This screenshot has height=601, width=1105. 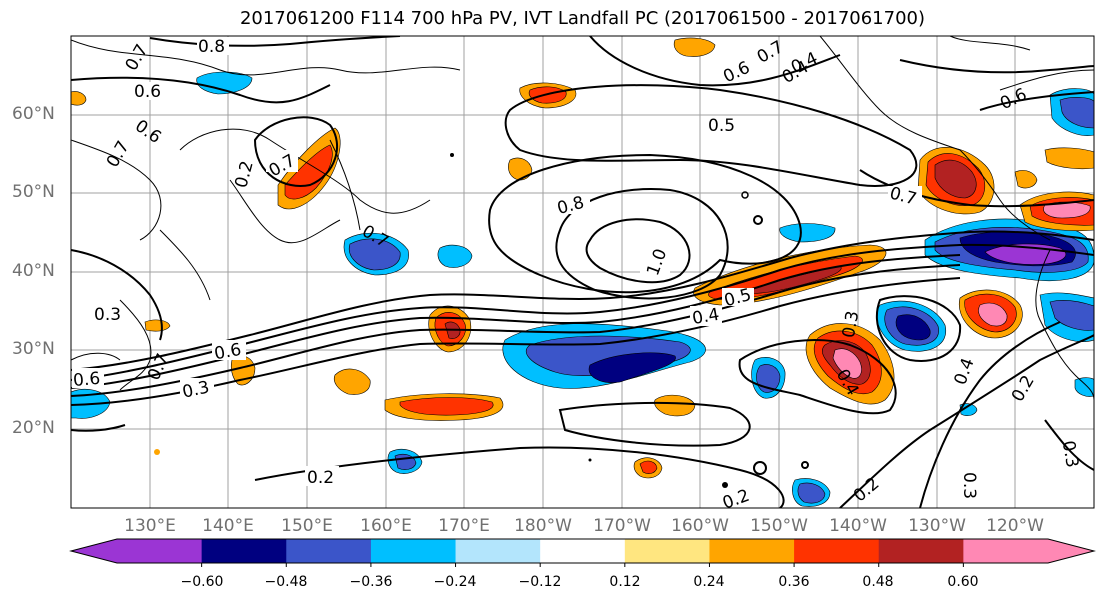 I want to click on contour-southeast, so click(x=817, y=377).